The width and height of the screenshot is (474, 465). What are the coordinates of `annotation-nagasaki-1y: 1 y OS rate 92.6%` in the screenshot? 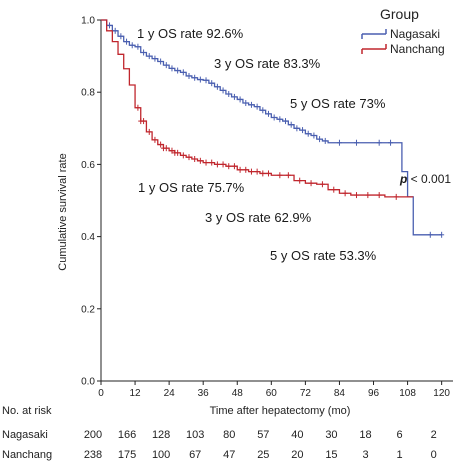 It's located at (190, 33).